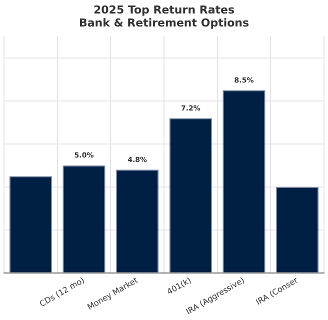 This screenshot has height=320, width=328. What do you see at coordinates (62, 292) in the screenshot?
I see `x-tick-label: CDs (12 mo)` at bounding box center [62, 292].